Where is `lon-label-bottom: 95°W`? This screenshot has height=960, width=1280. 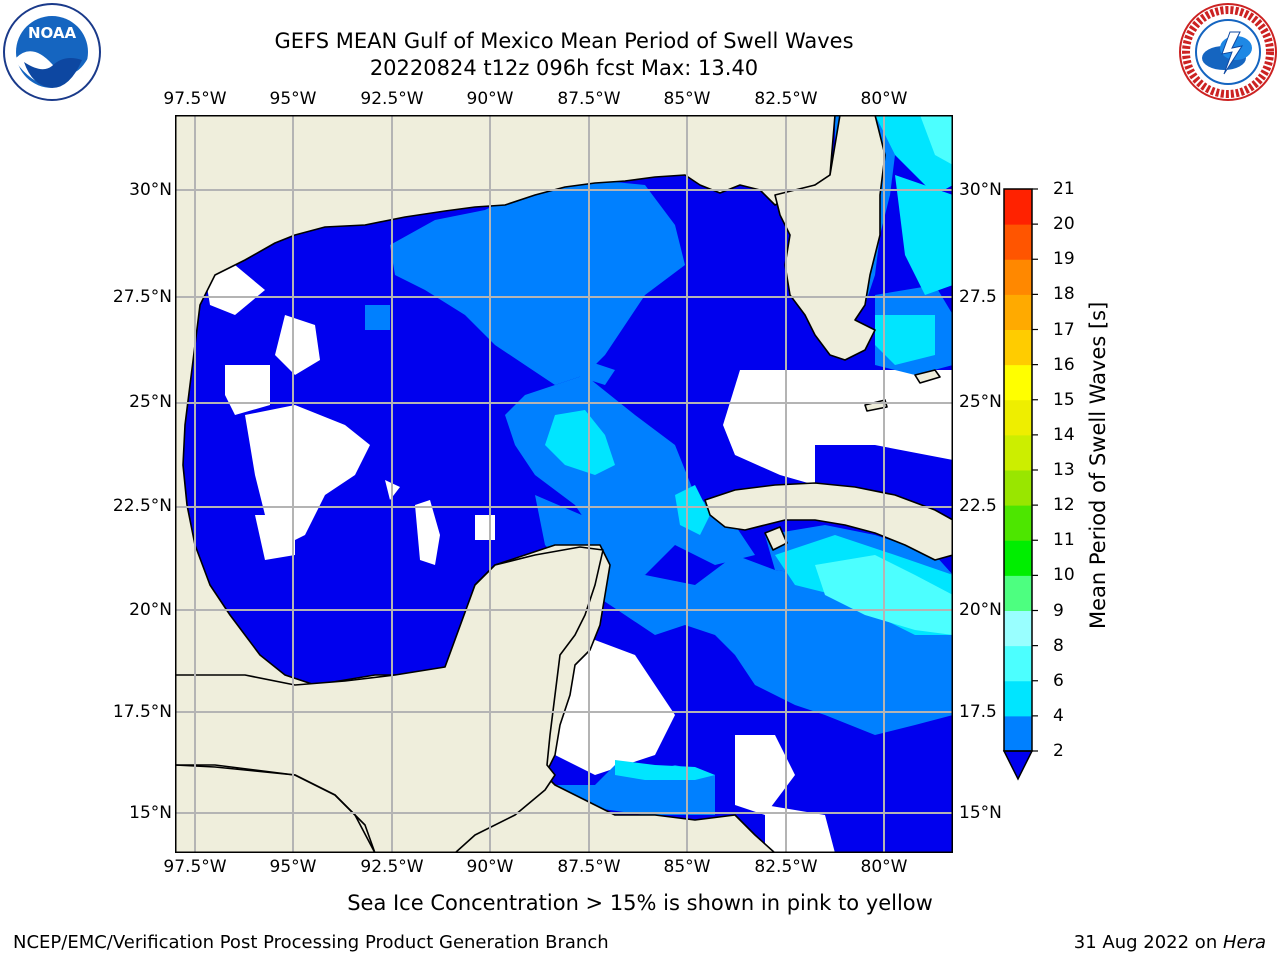
lon-label-bottom: 95°W is located at coordinates (293, 867).